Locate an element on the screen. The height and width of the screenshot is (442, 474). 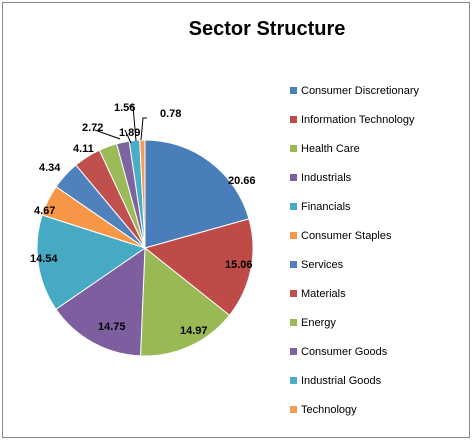
legend-label: Information Technology is located at coordinates (358, 119).